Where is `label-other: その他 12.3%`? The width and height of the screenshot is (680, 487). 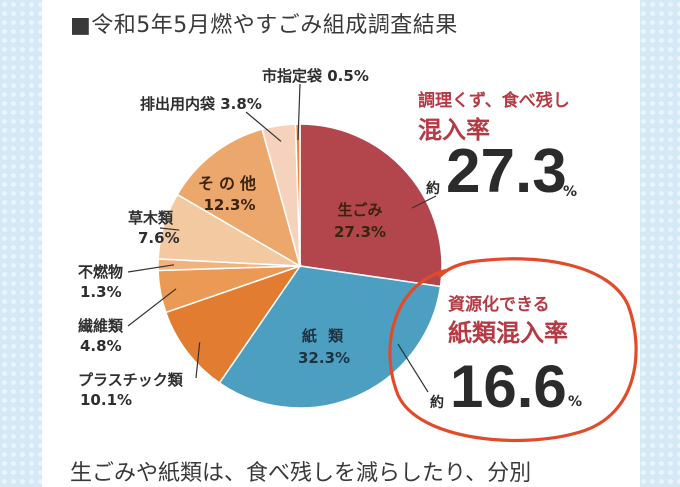
label-other: その他 12.3% is located at coordinates (230, 194).